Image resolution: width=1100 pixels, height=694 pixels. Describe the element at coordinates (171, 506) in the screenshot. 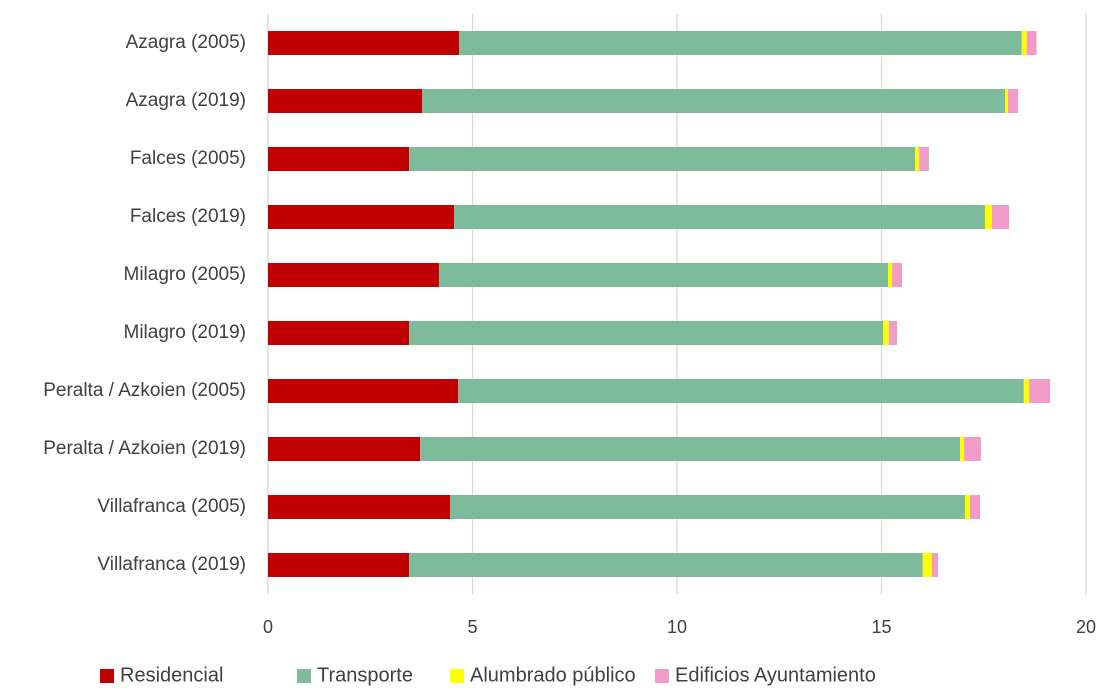

I see `y-tick-label: Villafranca (2005)` at that location.